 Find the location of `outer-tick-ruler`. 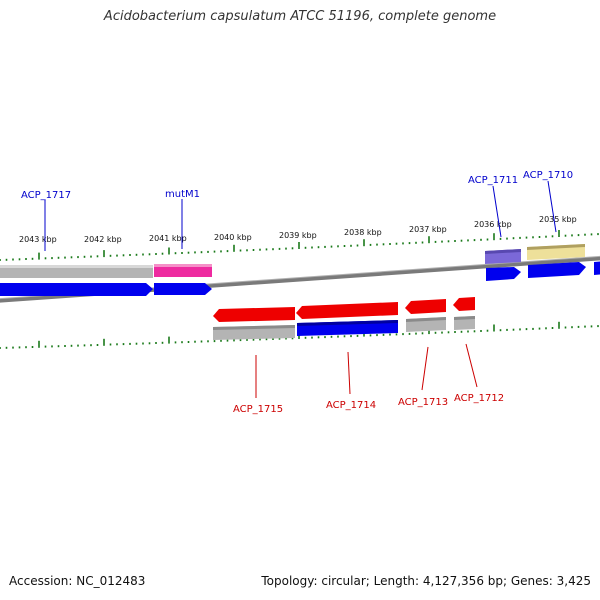

outer-tick-ruler is located at coordinates (299, 245).